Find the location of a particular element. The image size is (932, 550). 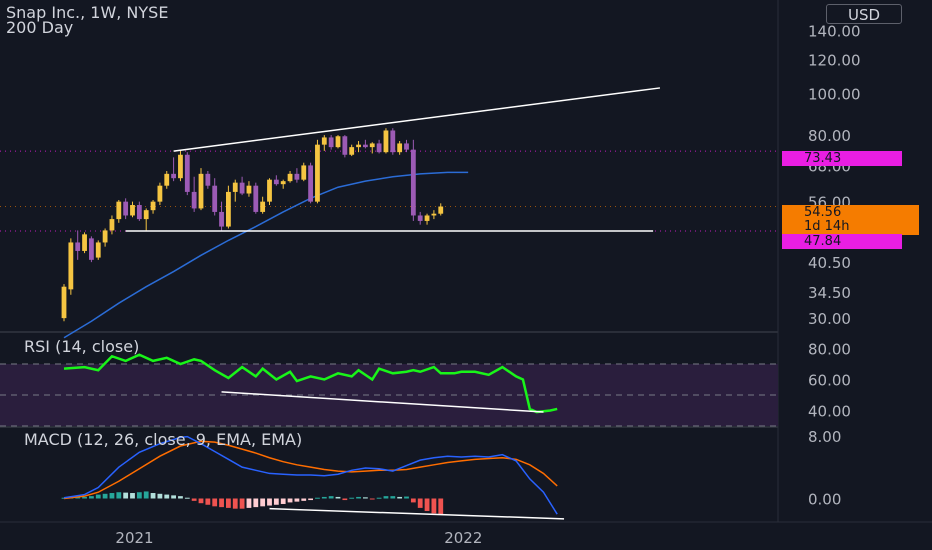

price-tick-label: 34.50 is located at coordinates (829, 293).